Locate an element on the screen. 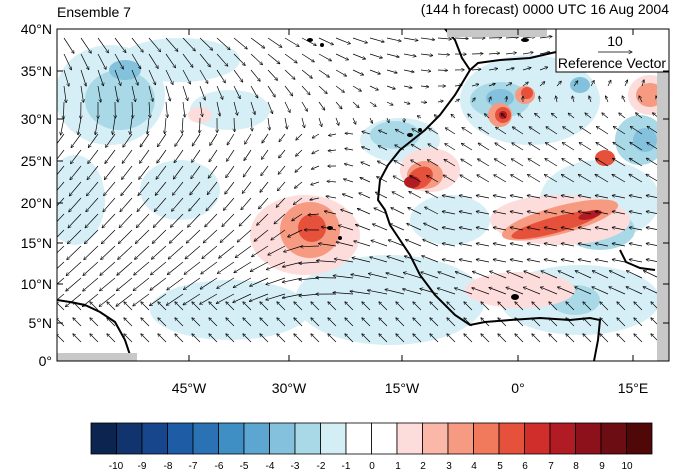  lat-label-0: 0° is located at coordinates (45, 361).